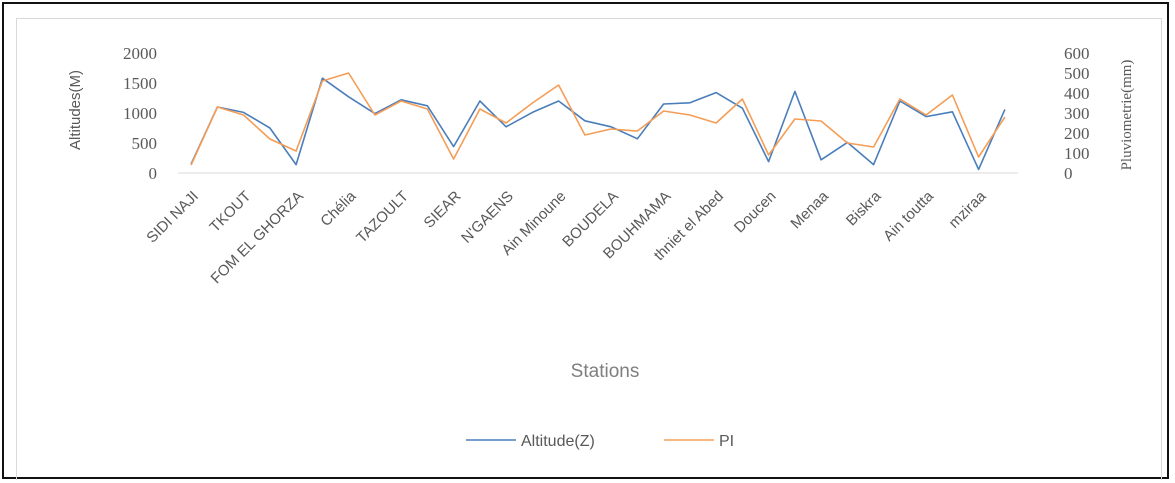  What do you see at coordinates (1077, 53) in the screenshot?
I see `y2-tick-label: 600` at bounding box center [1077, 53].